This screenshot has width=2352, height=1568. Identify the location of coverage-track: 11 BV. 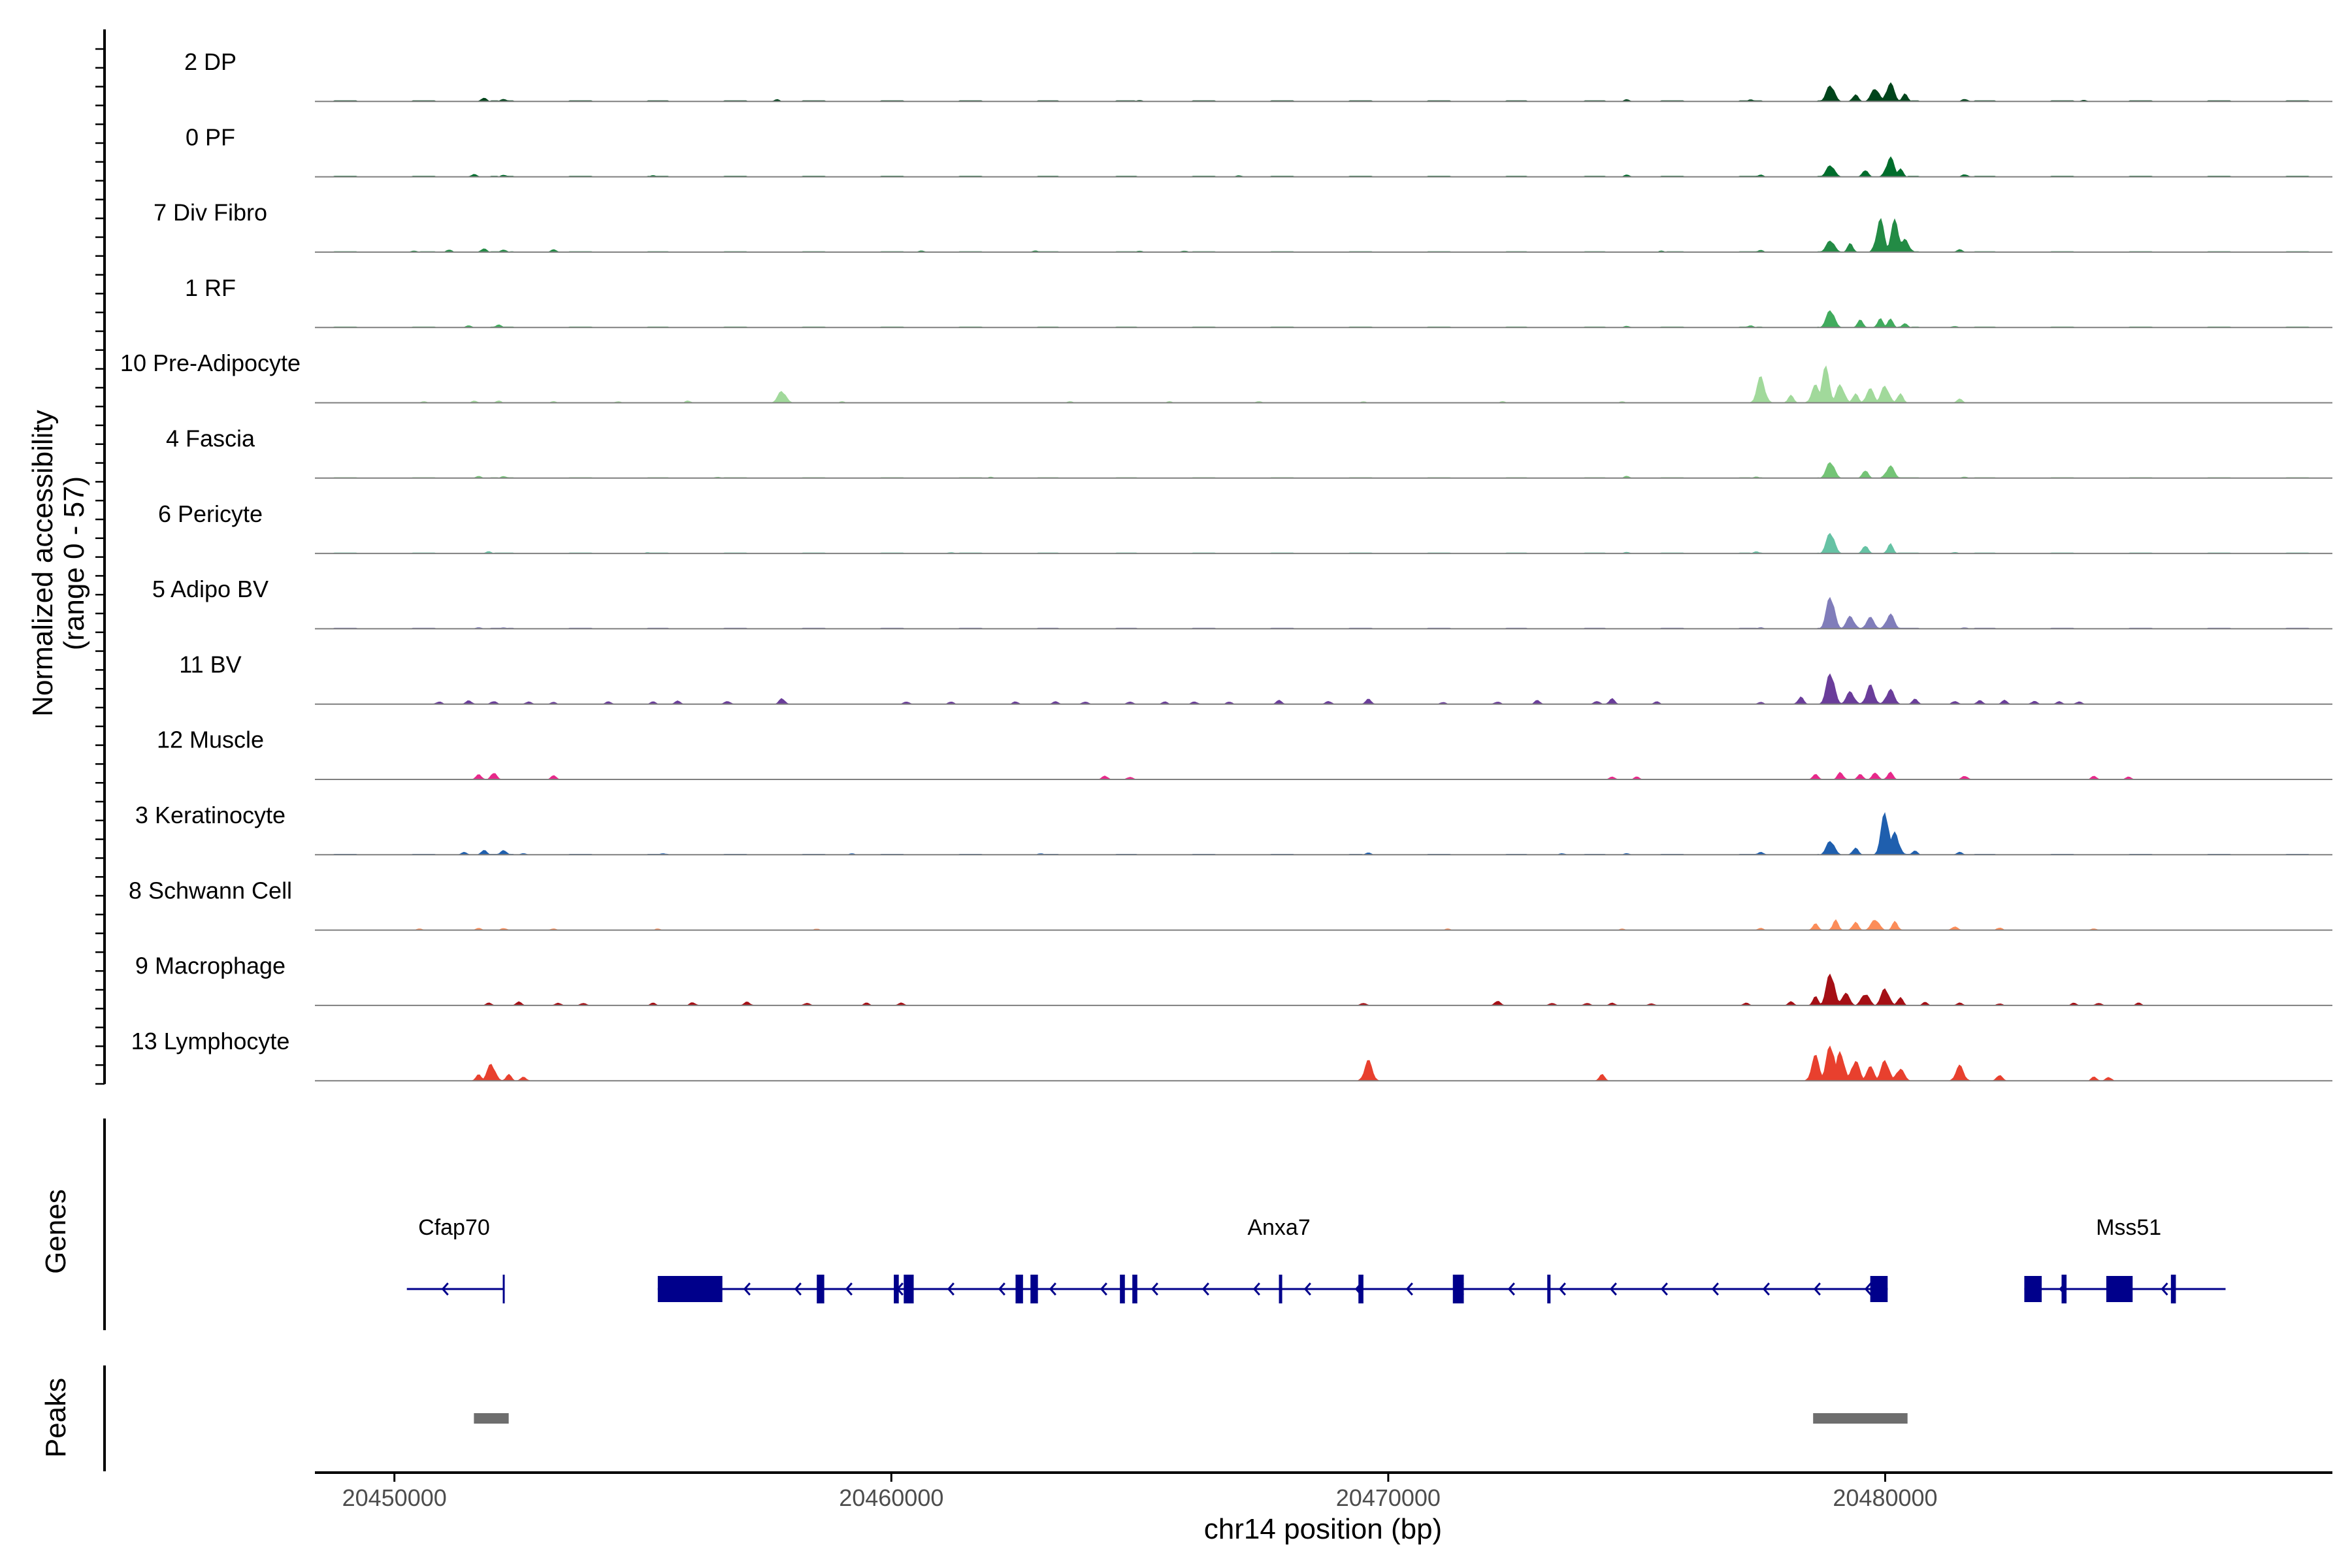
(1255, 678).